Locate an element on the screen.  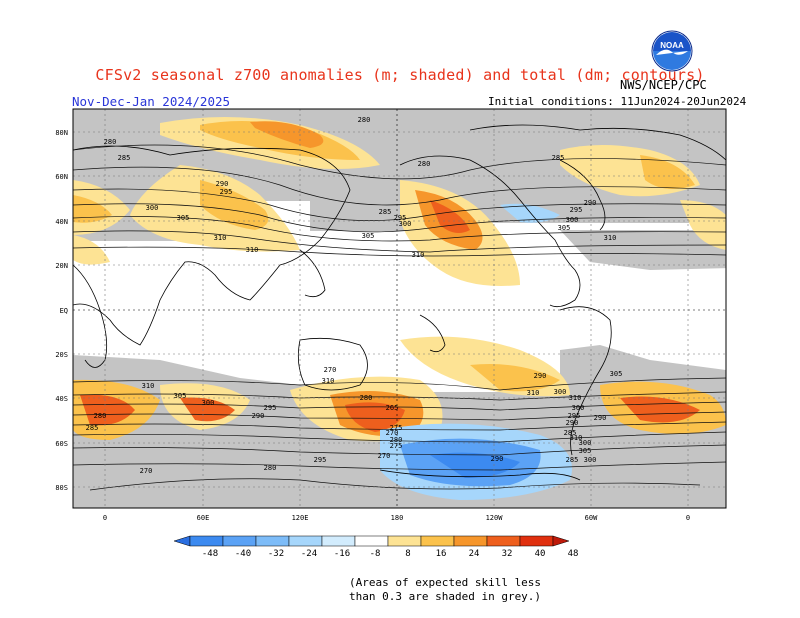
longitude-labels: 0 60E 120E 180 120W 60W 0 is located at coordinates (396, 518).